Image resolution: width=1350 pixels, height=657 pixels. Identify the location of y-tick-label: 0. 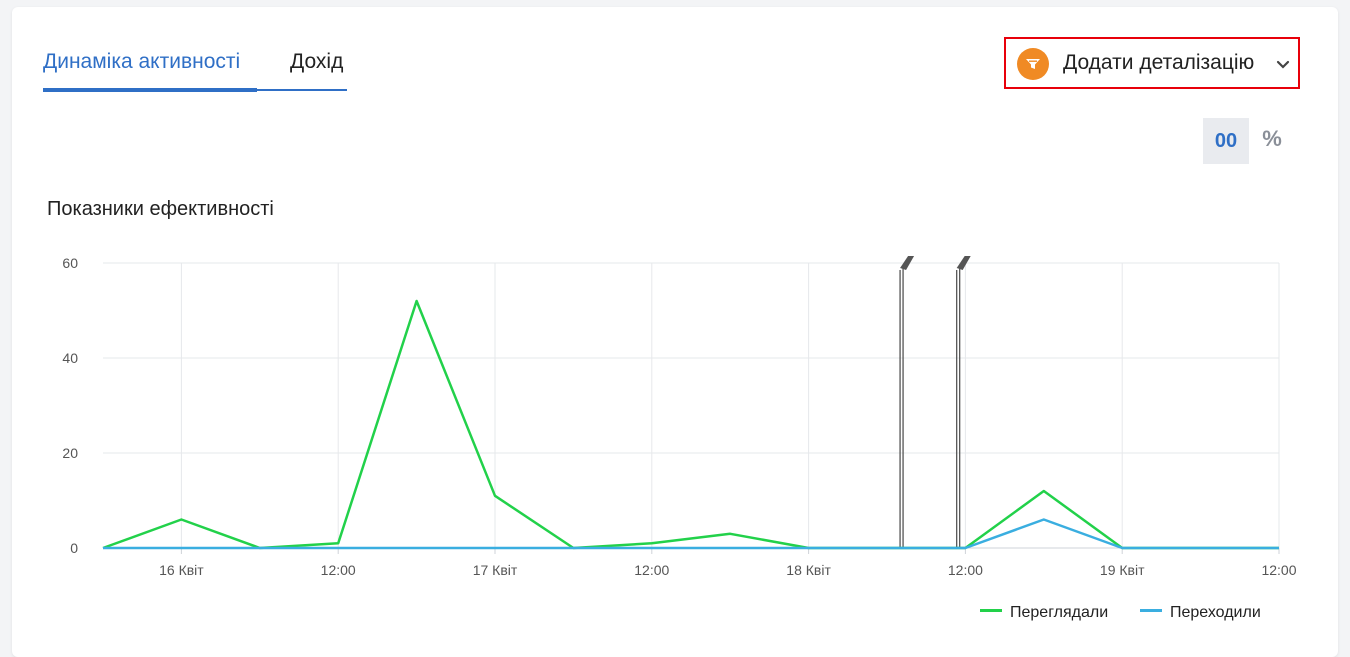
(74, 548).